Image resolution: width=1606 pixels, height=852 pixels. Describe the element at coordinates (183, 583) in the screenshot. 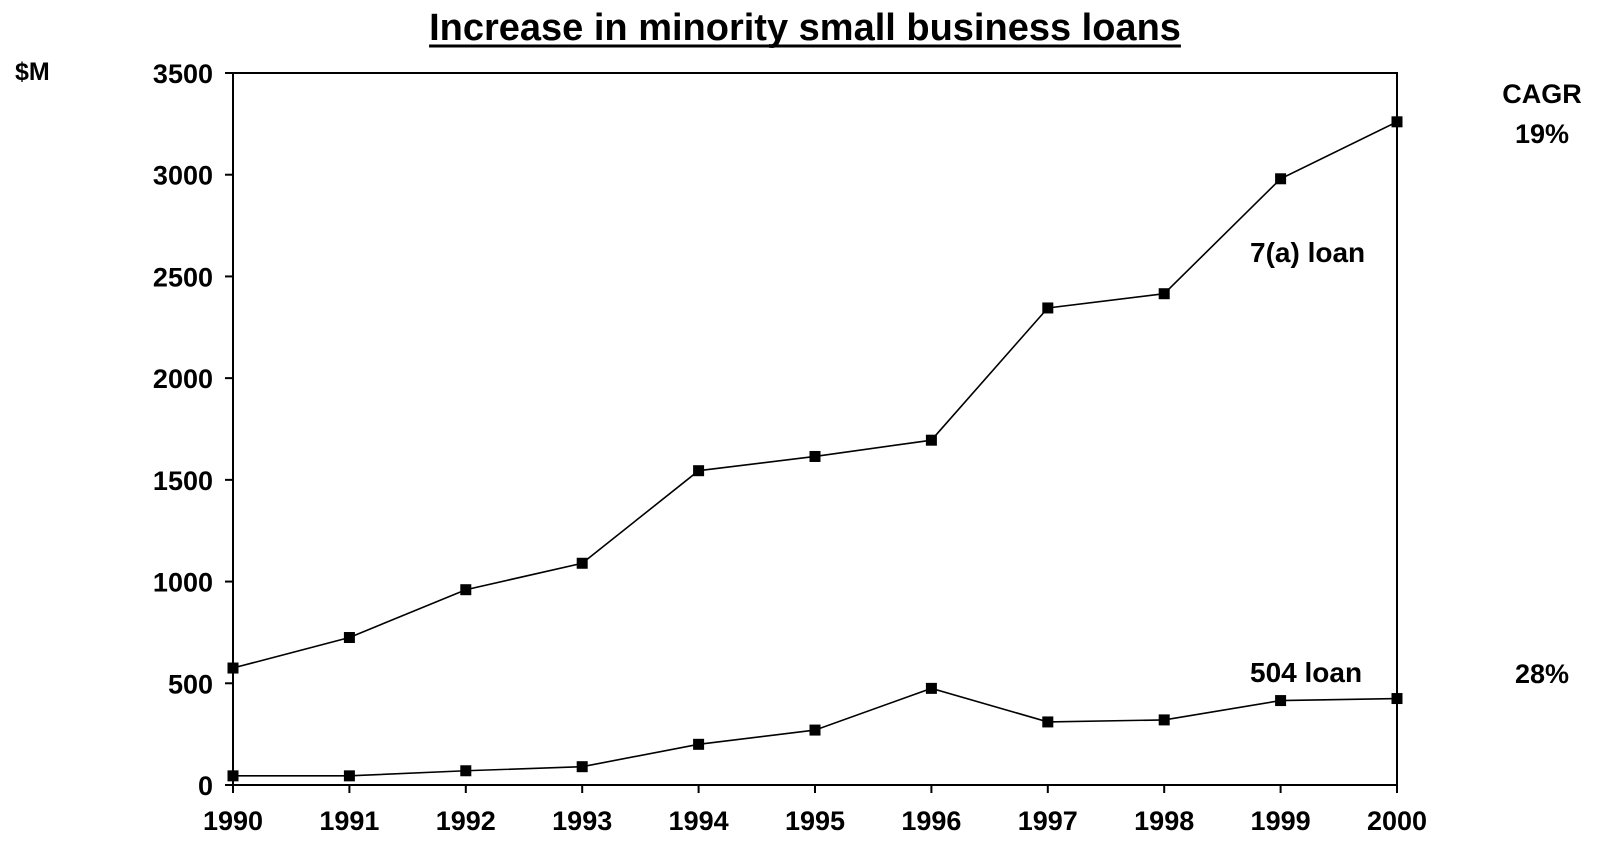

I see `y-tick-label: 1000` at that location.